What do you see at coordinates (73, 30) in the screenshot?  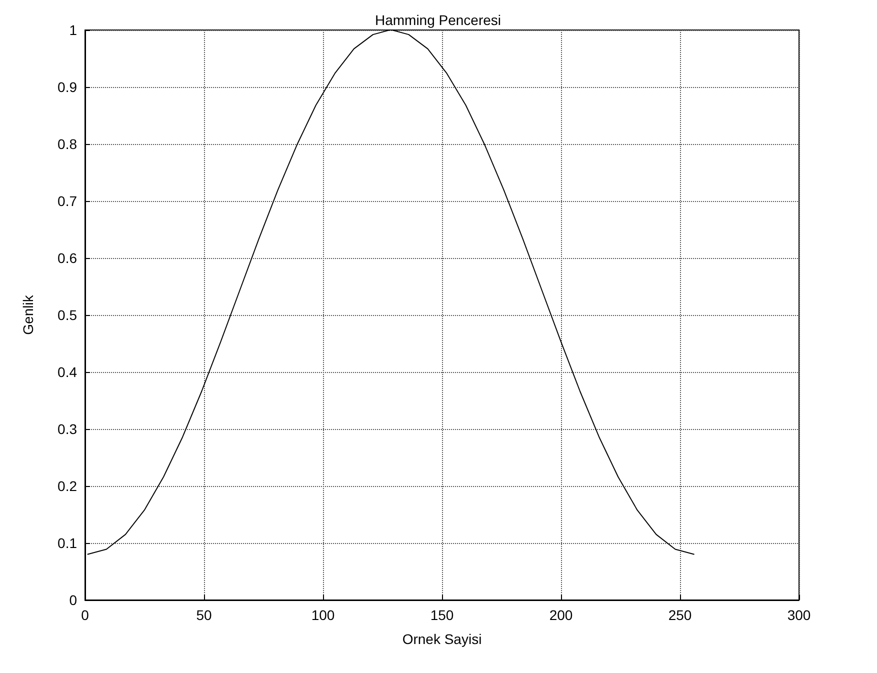 I see `y-tick-label: 1` at bounding box center [73, 30].